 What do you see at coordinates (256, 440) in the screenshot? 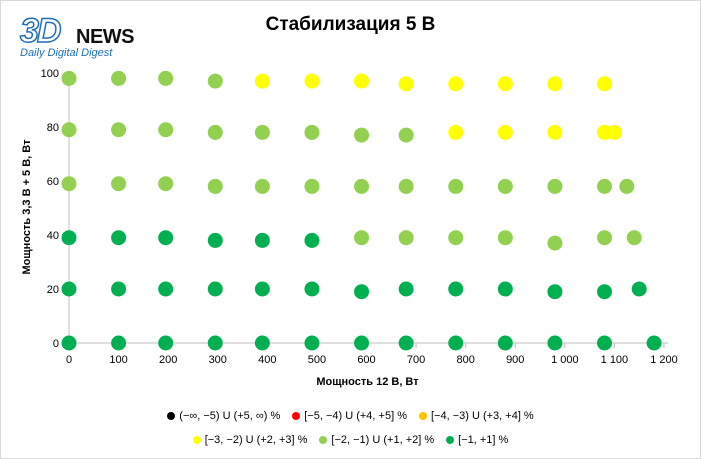
I see `legend-label: [−3, −2) U (+2, +3] %` at bounding box center [256, 440].